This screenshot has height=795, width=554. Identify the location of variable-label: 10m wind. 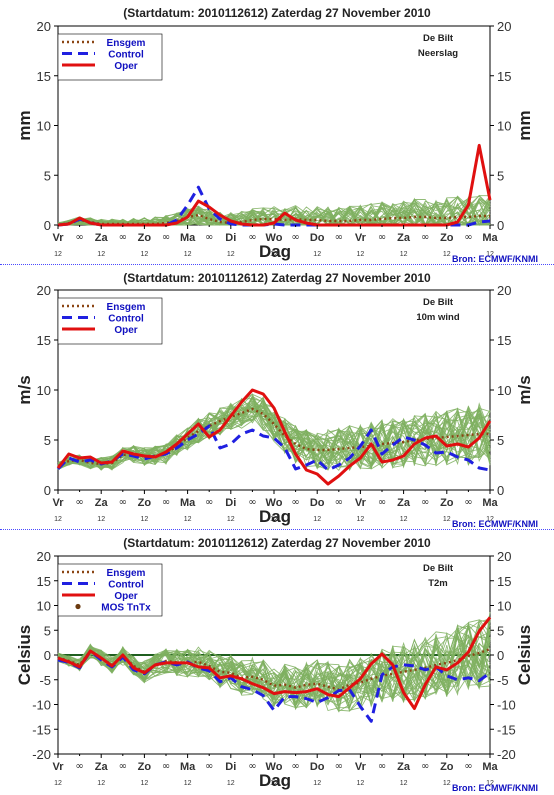
(437, 317).